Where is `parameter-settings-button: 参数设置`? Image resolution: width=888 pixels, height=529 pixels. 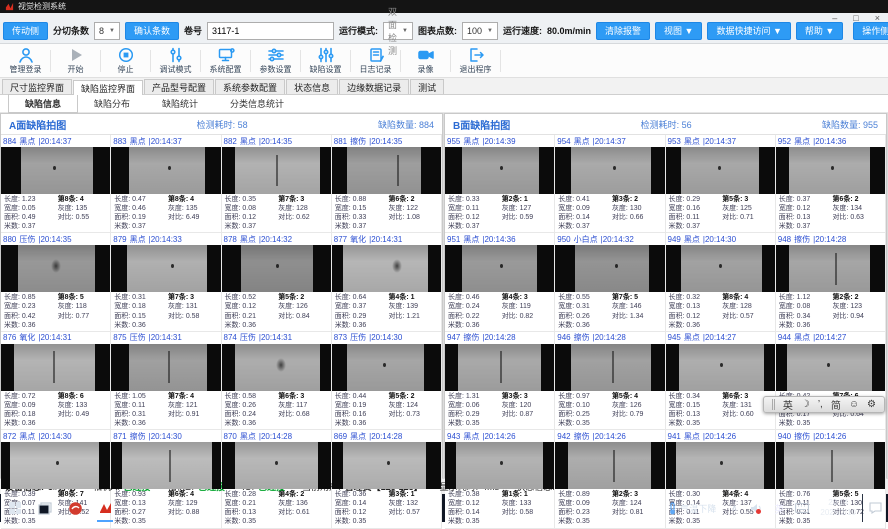 parameter-settings-button: 参数设置 is located at coordinates (275, 61).